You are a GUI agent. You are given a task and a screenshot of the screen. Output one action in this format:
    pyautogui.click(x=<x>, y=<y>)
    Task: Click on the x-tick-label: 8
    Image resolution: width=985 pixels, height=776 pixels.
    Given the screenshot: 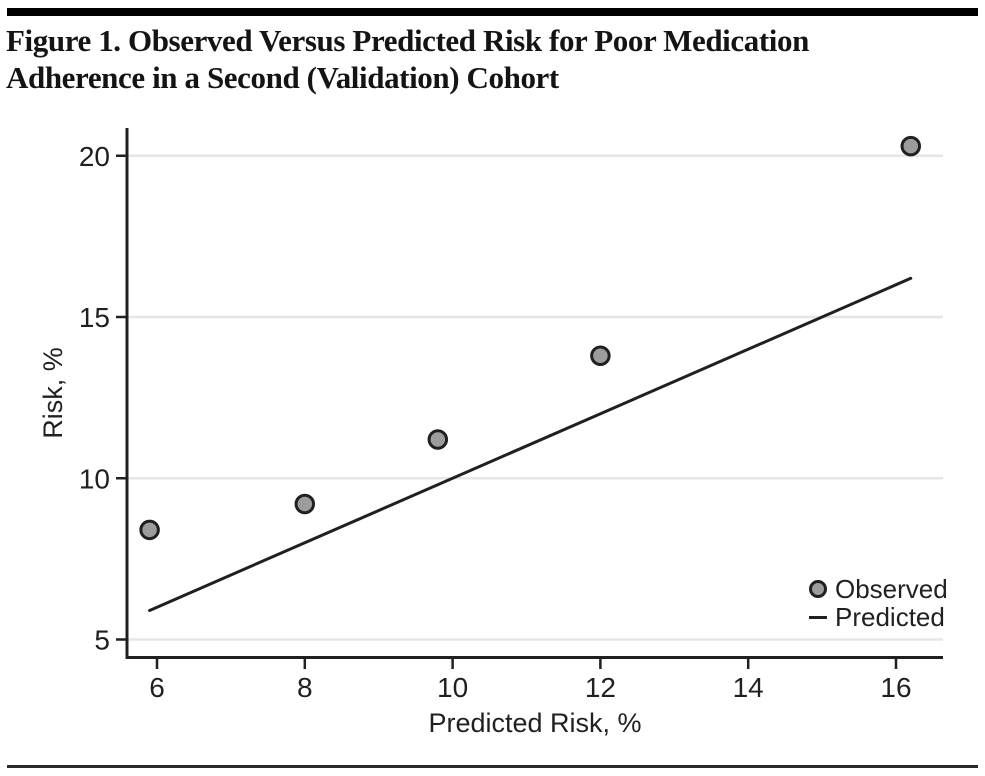 What is the action you would take?
    pyautogui.click(x=305, y=687)
    